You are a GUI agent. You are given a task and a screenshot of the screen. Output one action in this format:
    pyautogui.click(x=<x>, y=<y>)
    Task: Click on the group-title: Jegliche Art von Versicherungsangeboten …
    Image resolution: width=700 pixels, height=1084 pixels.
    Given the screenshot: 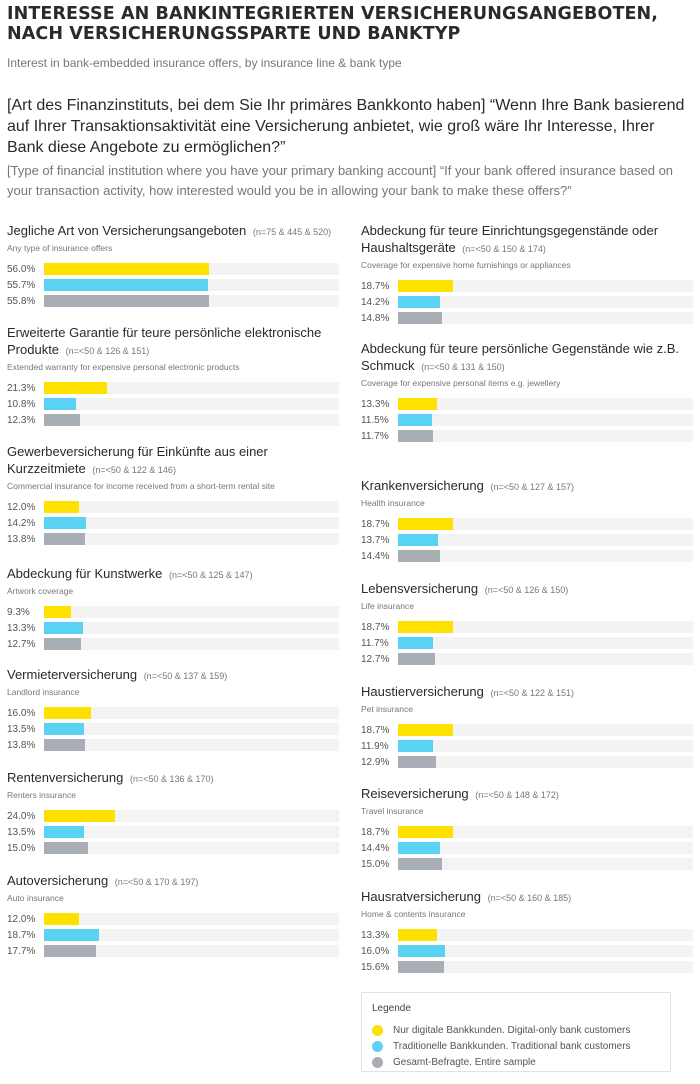 What is the action you would take?
    pyautogui.click(x=173, y=231)
    